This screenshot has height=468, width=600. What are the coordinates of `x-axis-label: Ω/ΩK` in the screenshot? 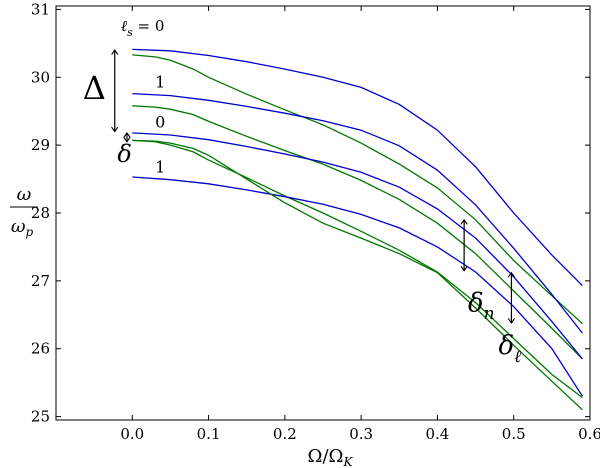 It's located at (331, 457).